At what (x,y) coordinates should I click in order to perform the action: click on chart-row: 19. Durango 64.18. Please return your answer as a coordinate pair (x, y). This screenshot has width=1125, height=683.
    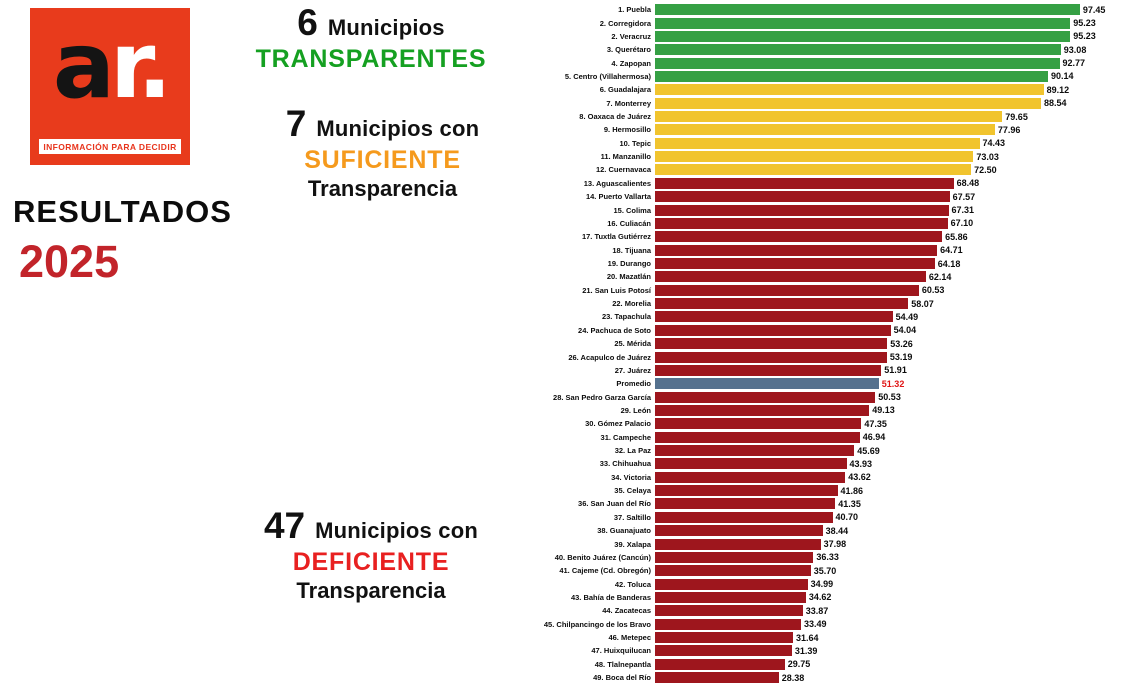
    Looking at the image, I should click on (771, 263).